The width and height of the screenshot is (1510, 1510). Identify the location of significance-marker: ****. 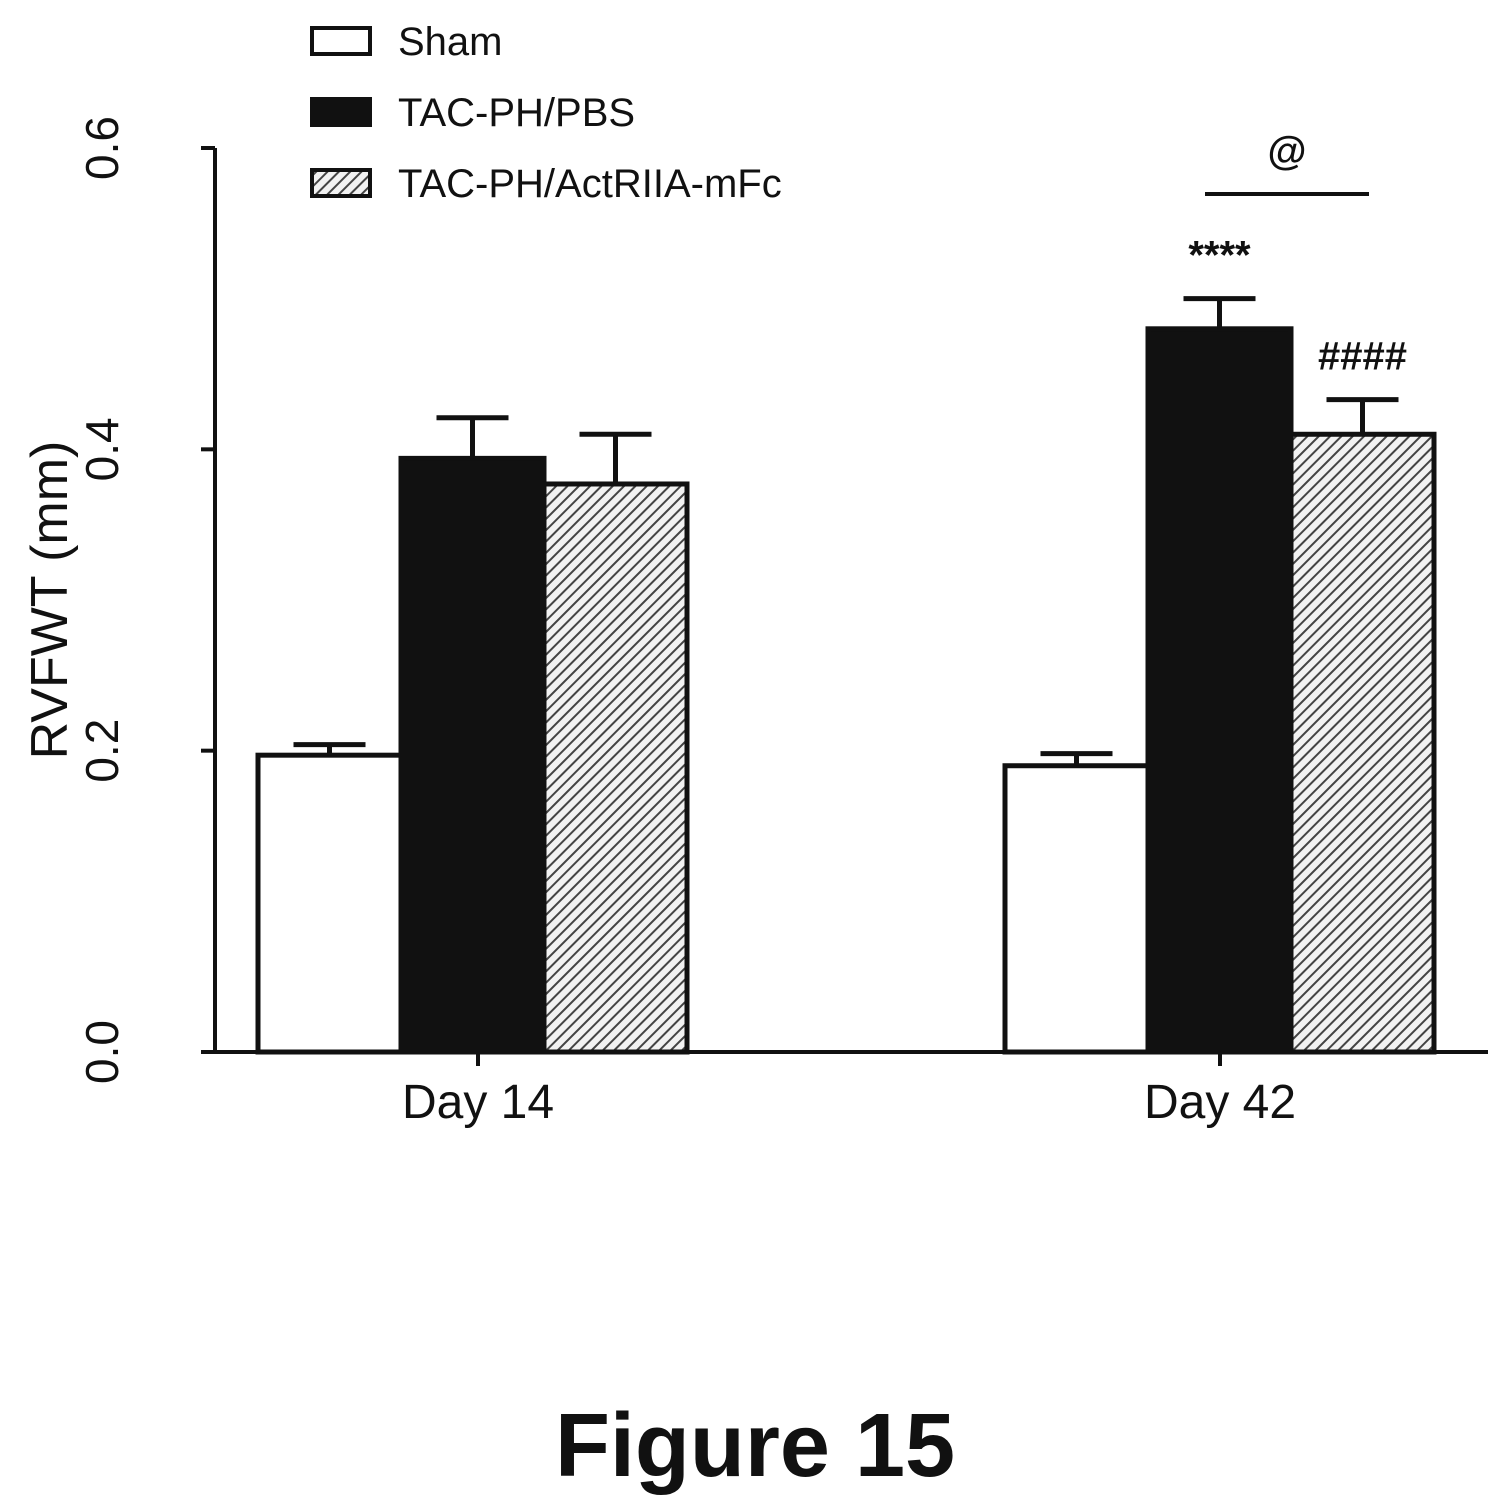
(1219, 256).